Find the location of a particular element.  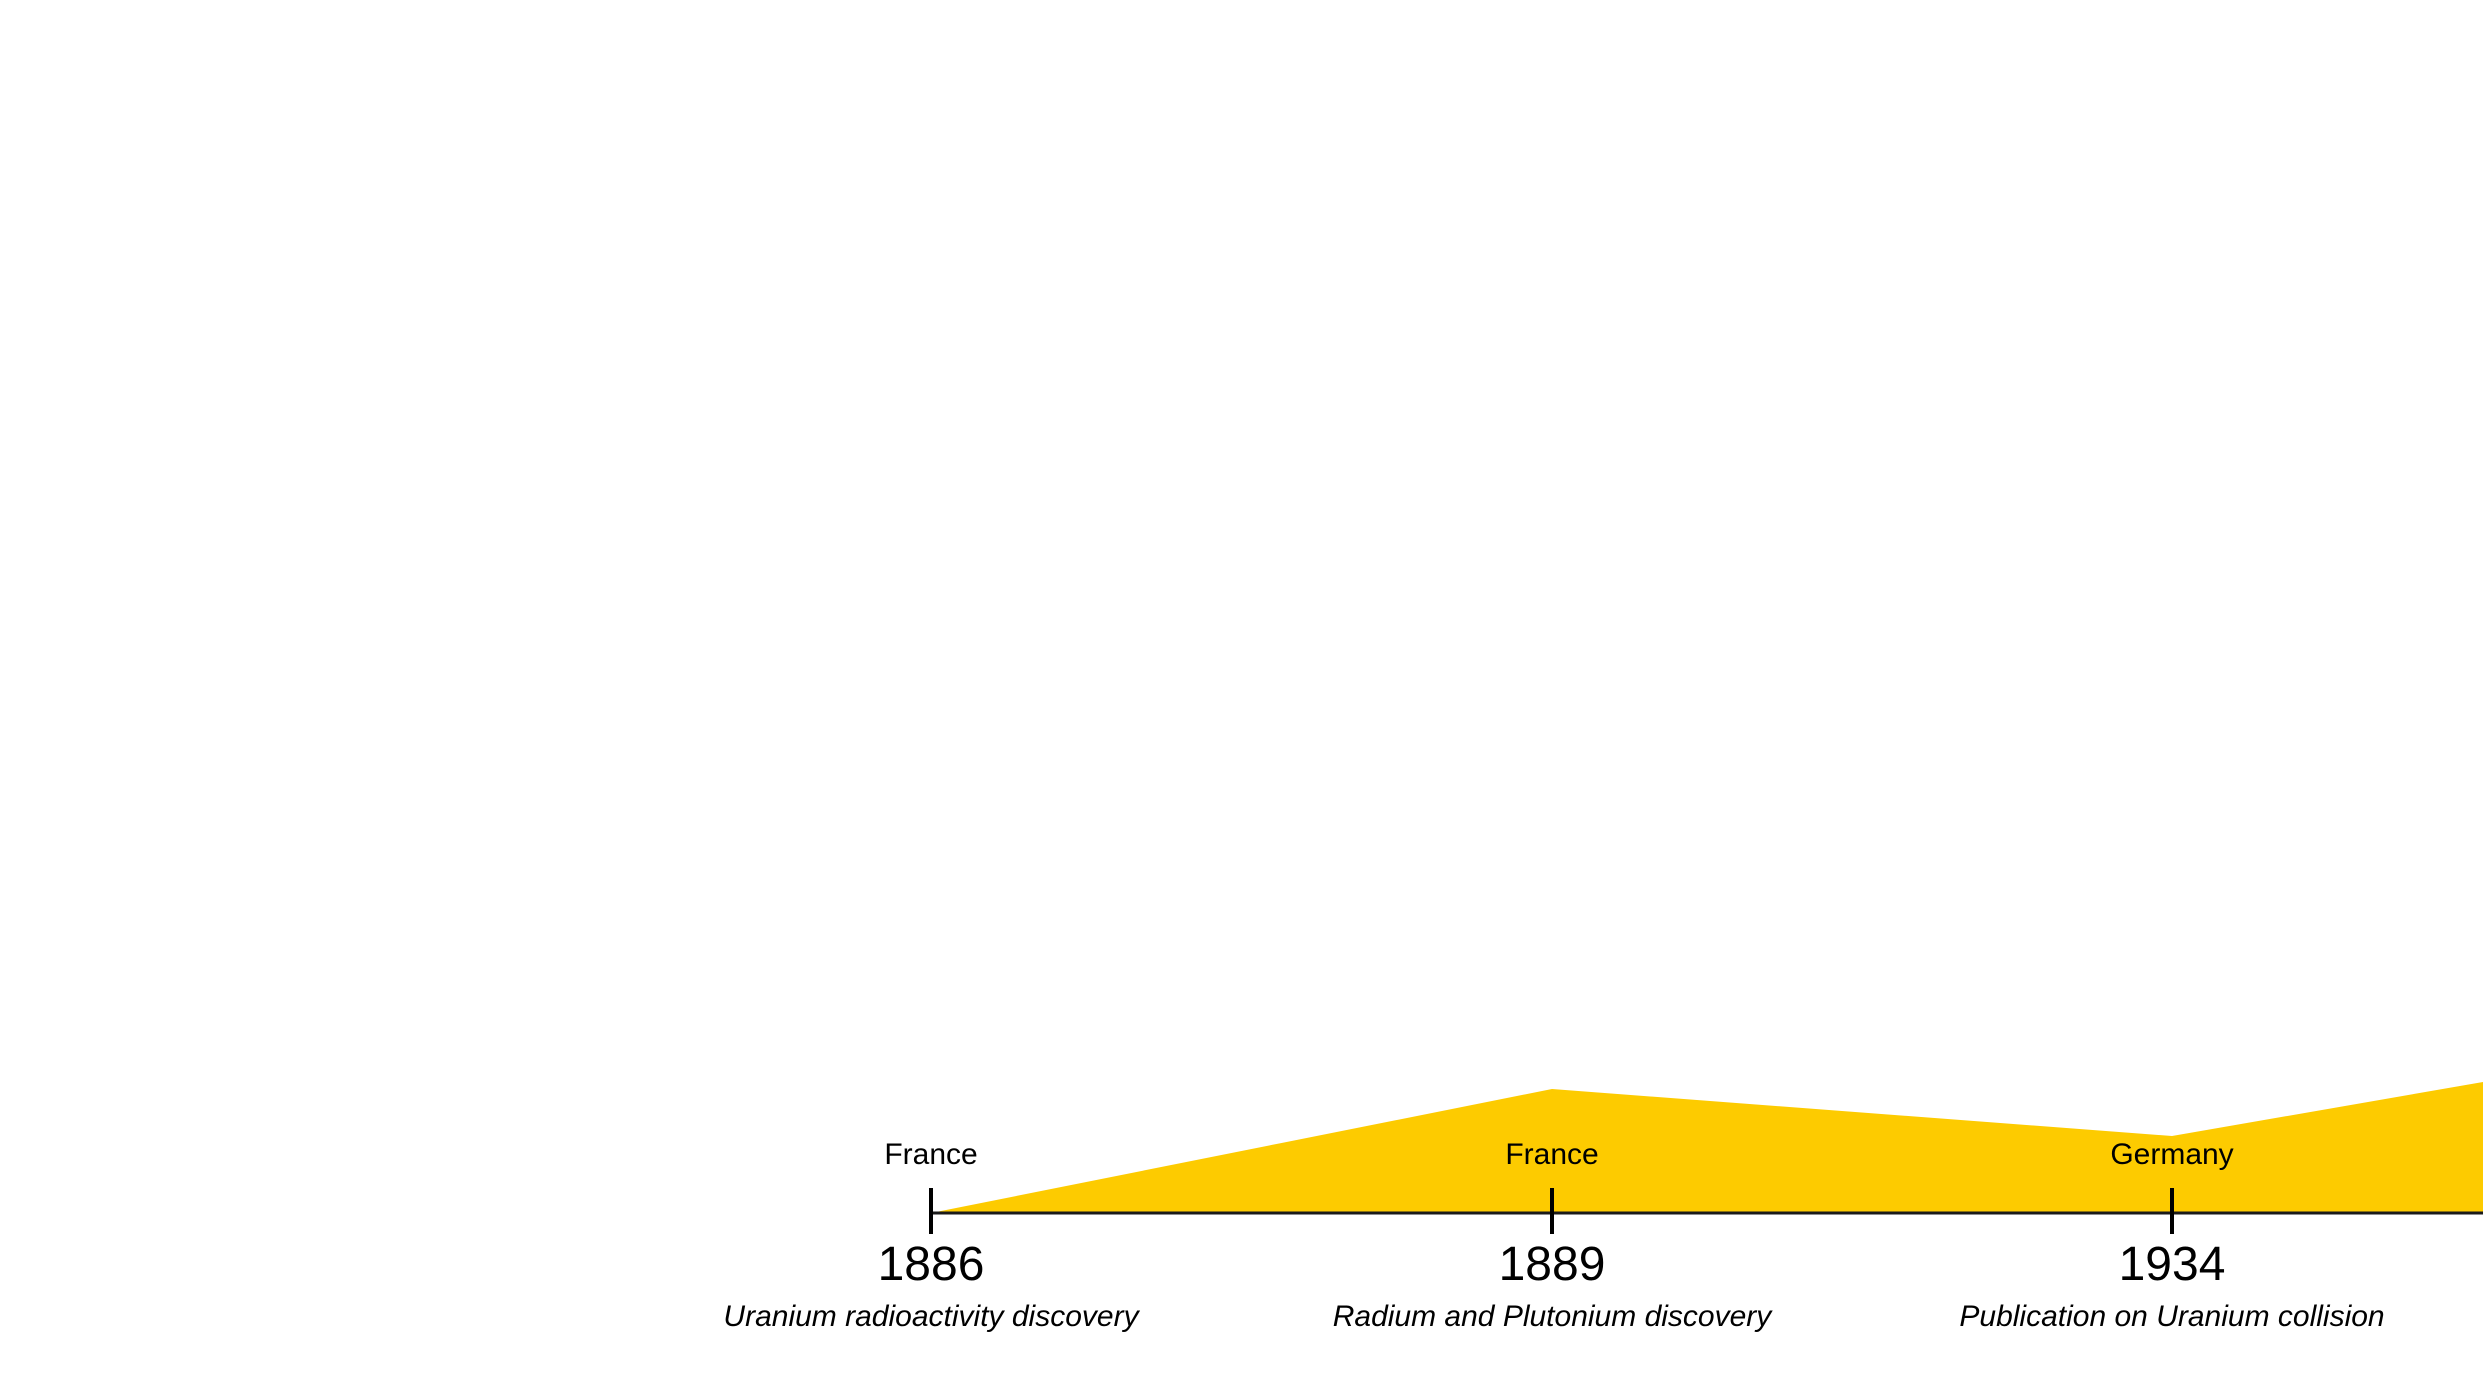

area-series is located at coordinates (1707, 1147).